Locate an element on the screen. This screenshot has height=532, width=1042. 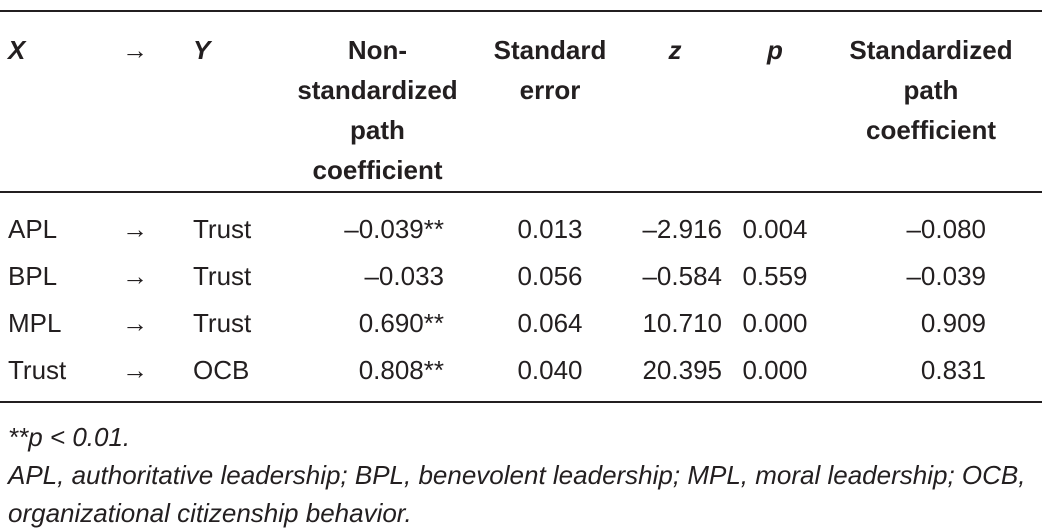
table-cell: 10.710 is located at coordinates (682, 323).